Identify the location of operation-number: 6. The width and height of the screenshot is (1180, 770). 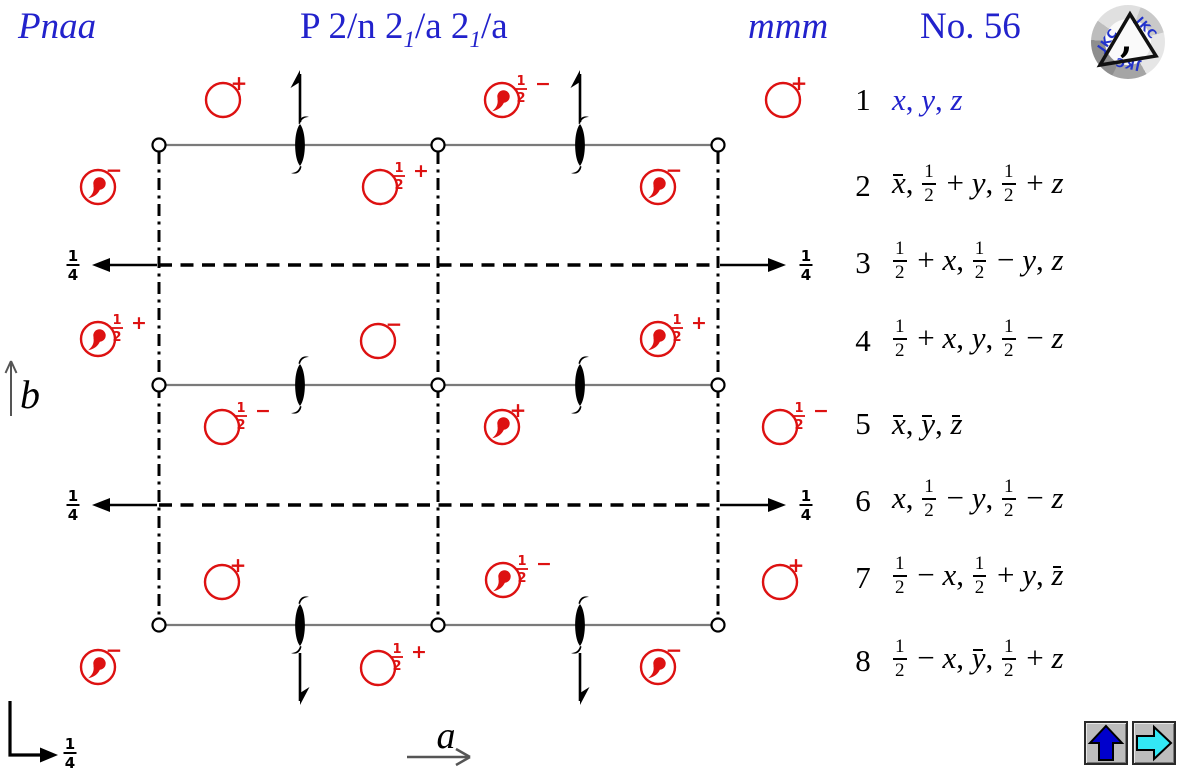
(863, 500).